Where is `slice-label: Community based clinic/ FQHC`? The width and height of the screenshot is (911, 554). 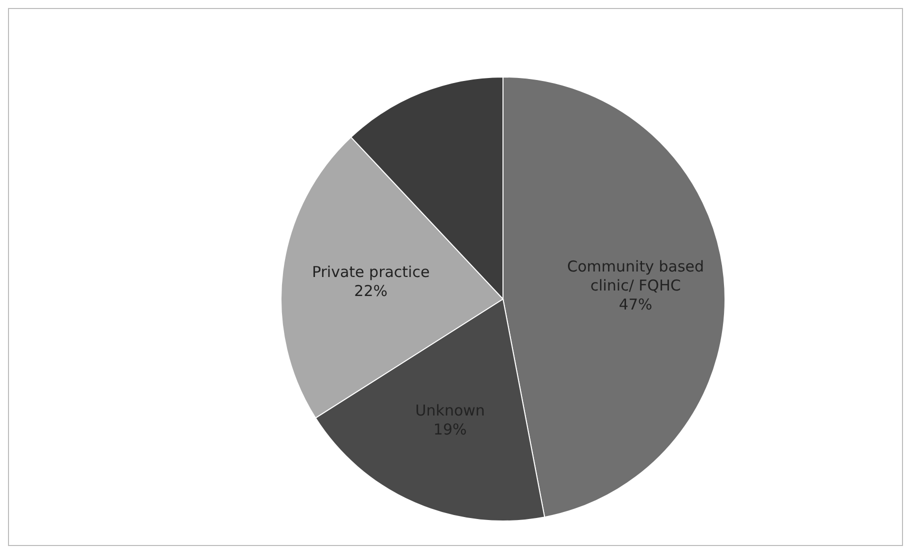
slice-label: Community based clinic/ FQHC is located at coordinates (635, 276).